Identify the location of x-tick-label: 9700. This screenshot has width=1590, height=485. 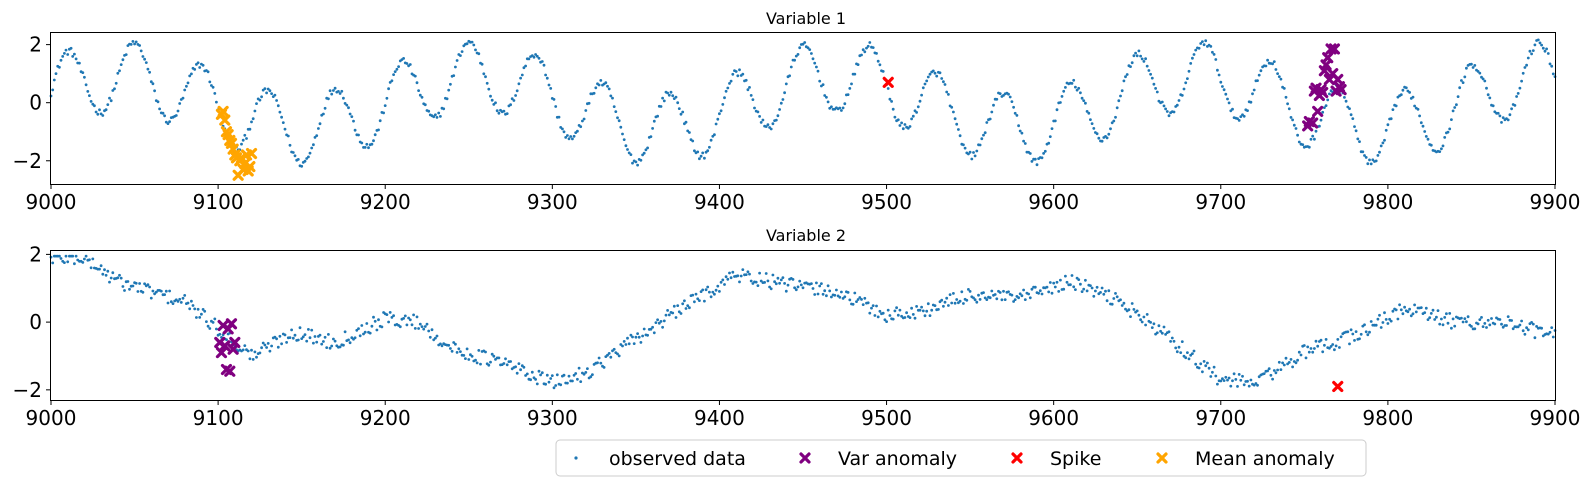
(1220, 418).